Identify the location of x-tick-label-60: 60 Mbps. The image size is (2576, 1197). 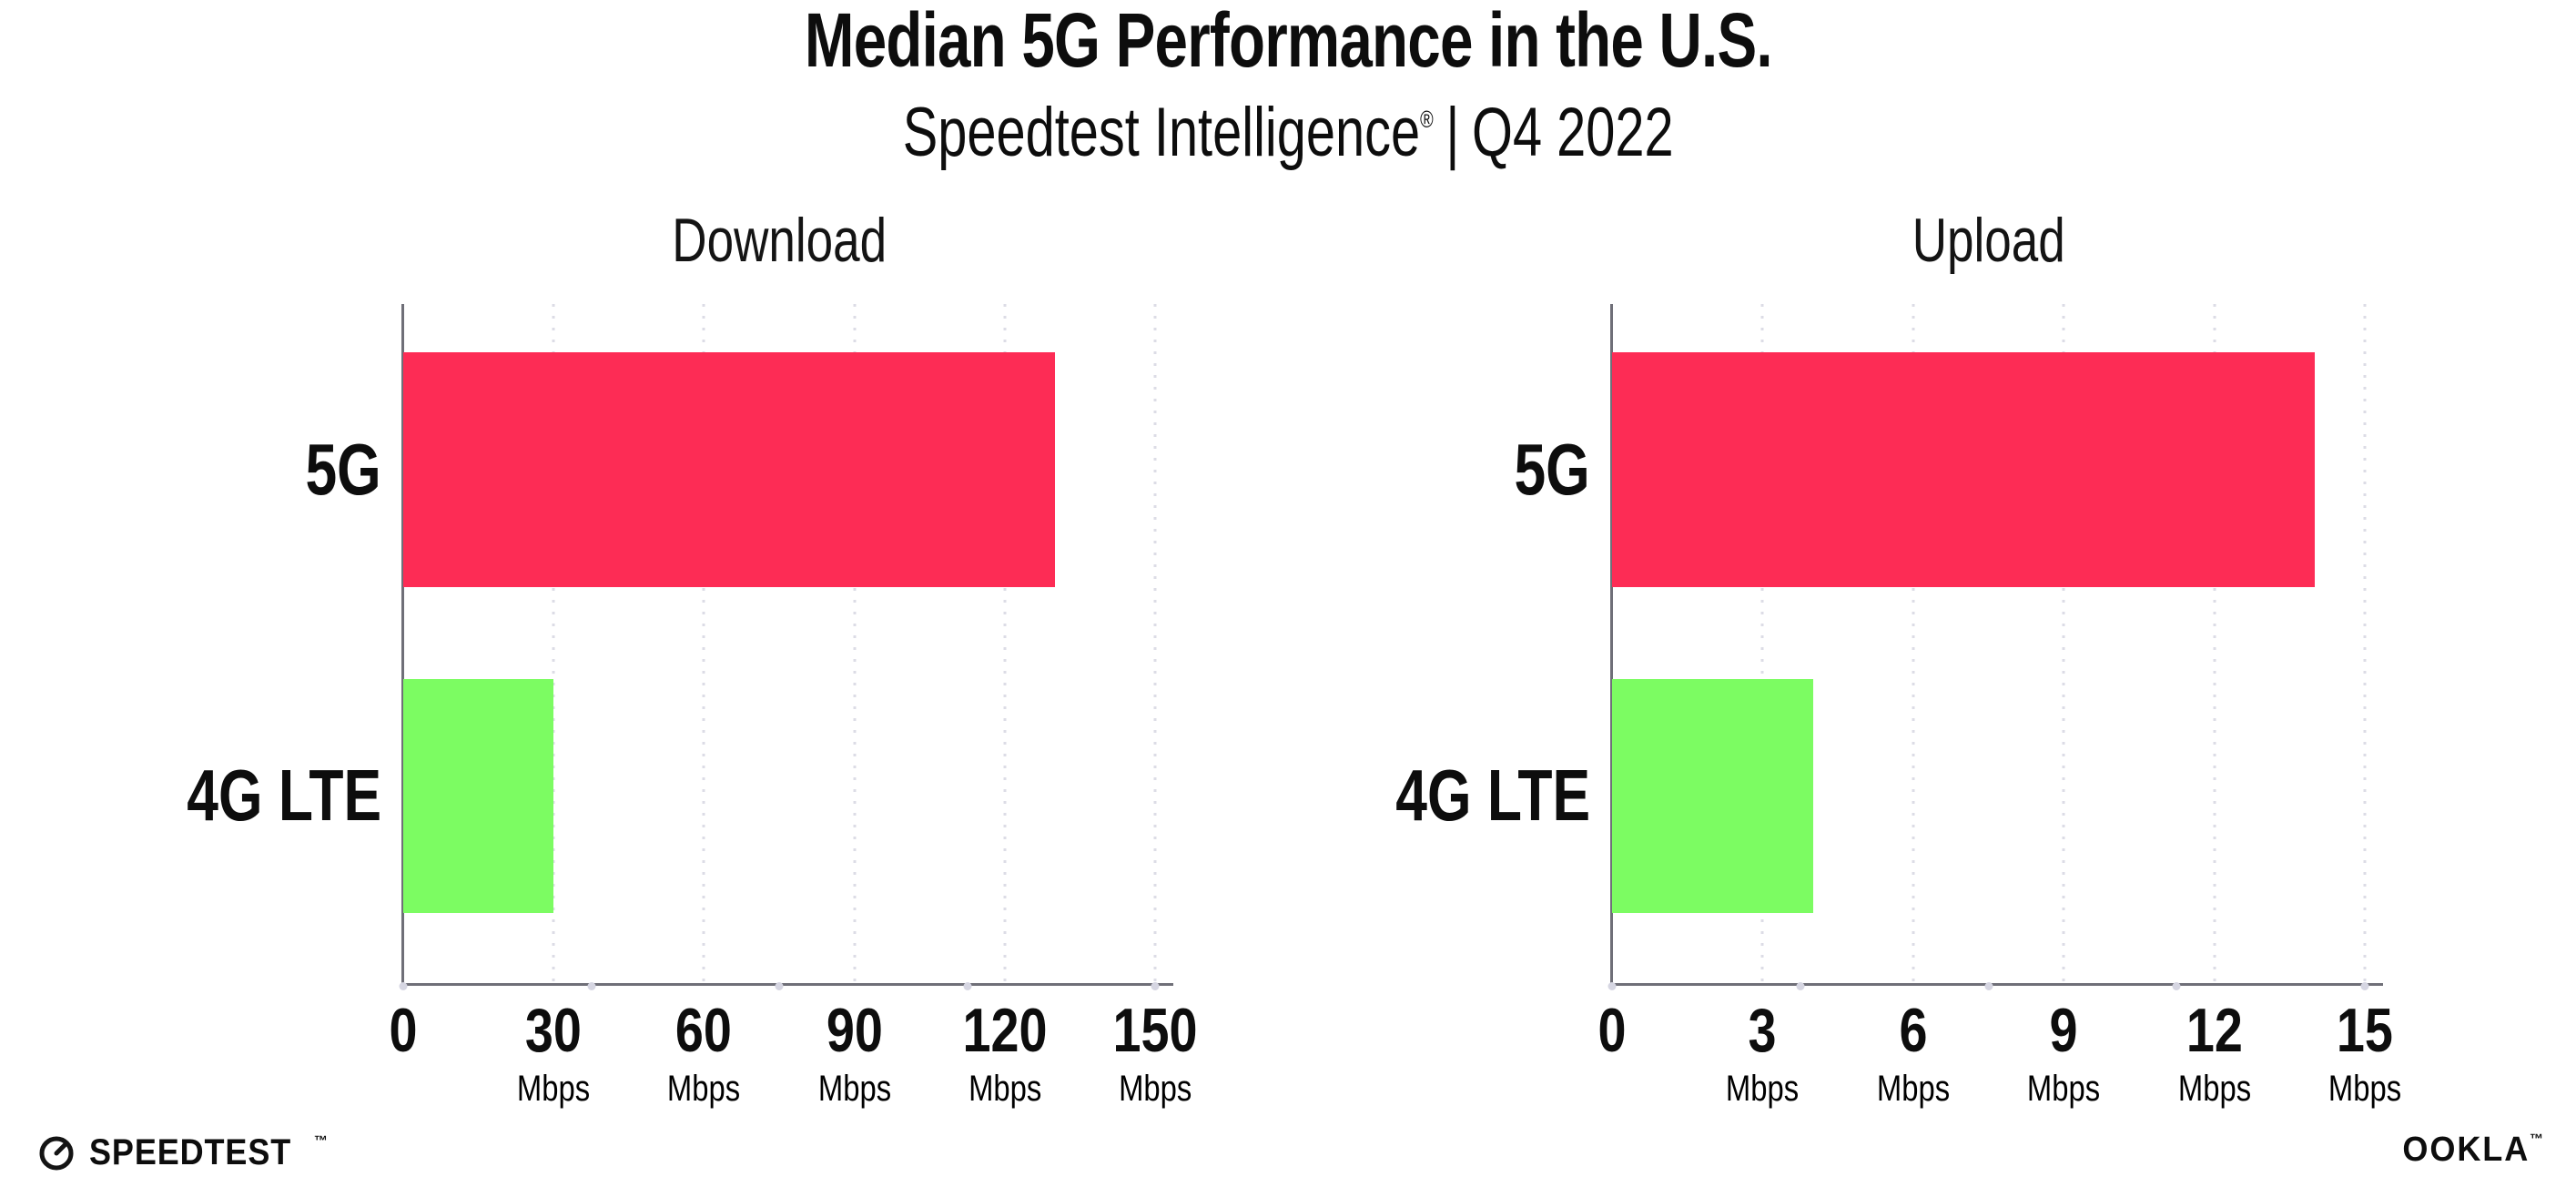
(703, 1054).